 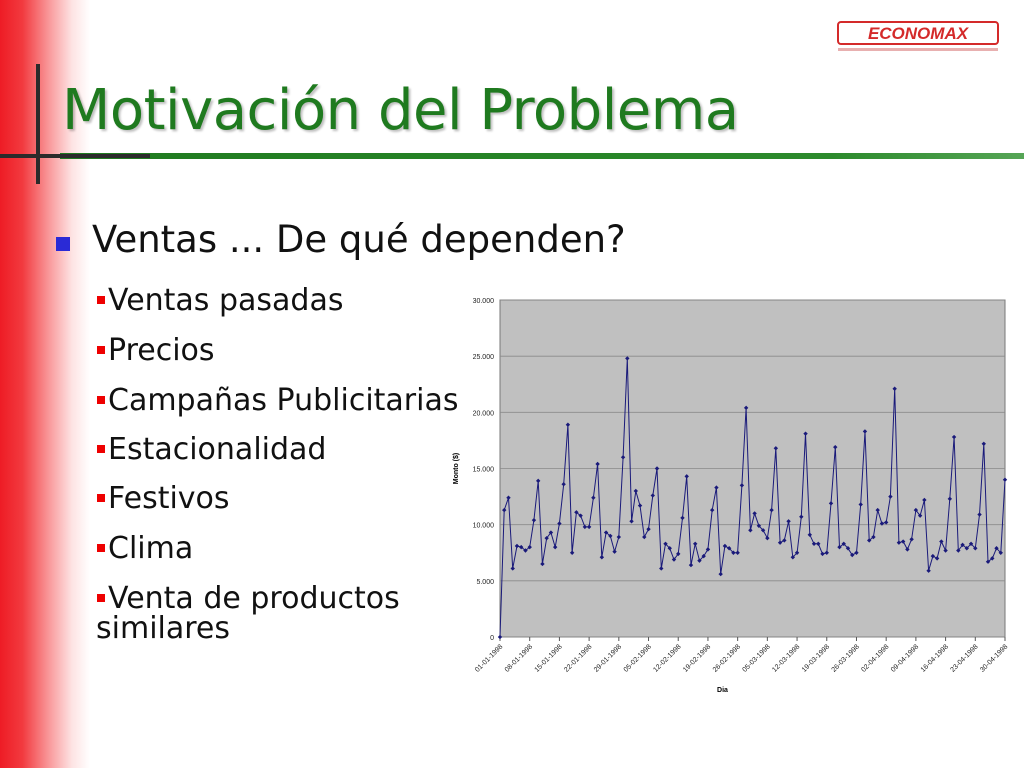 What do you see at coordinates (248, 599) in the screenshot?
I see `list-item: Venta de productos` at bounding box center [248, 599].